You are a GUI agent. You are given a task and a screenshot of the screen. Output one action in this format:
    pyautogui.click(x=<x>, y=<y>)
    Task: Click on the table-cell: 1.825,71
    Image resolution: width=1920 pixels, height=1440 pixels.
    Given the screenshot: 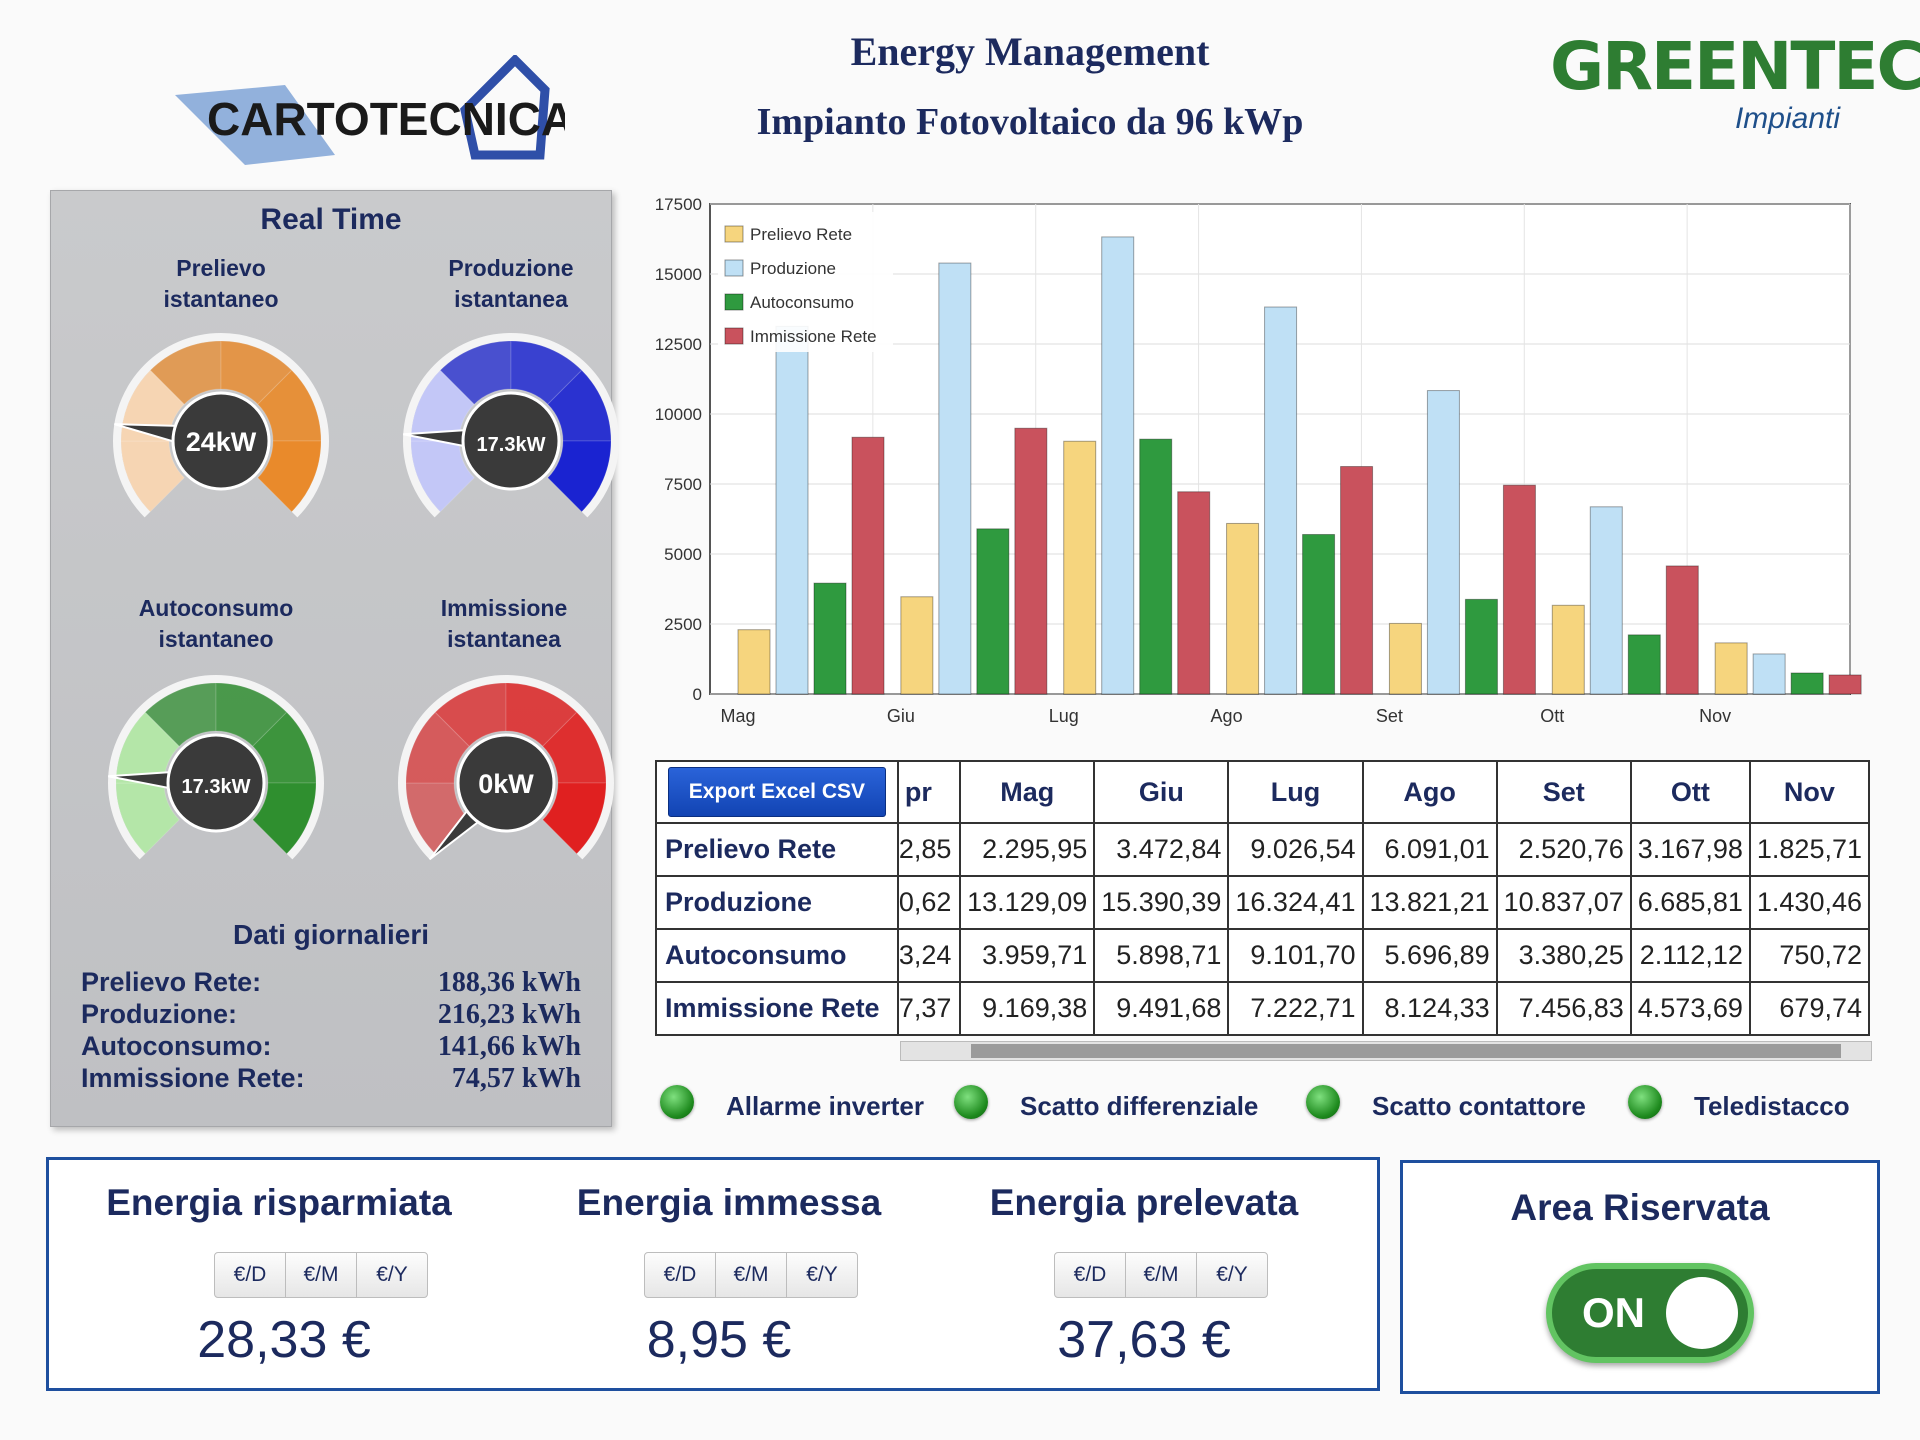 What is the action you would take?
    pyautogui.click(x=1809, y=849)
    